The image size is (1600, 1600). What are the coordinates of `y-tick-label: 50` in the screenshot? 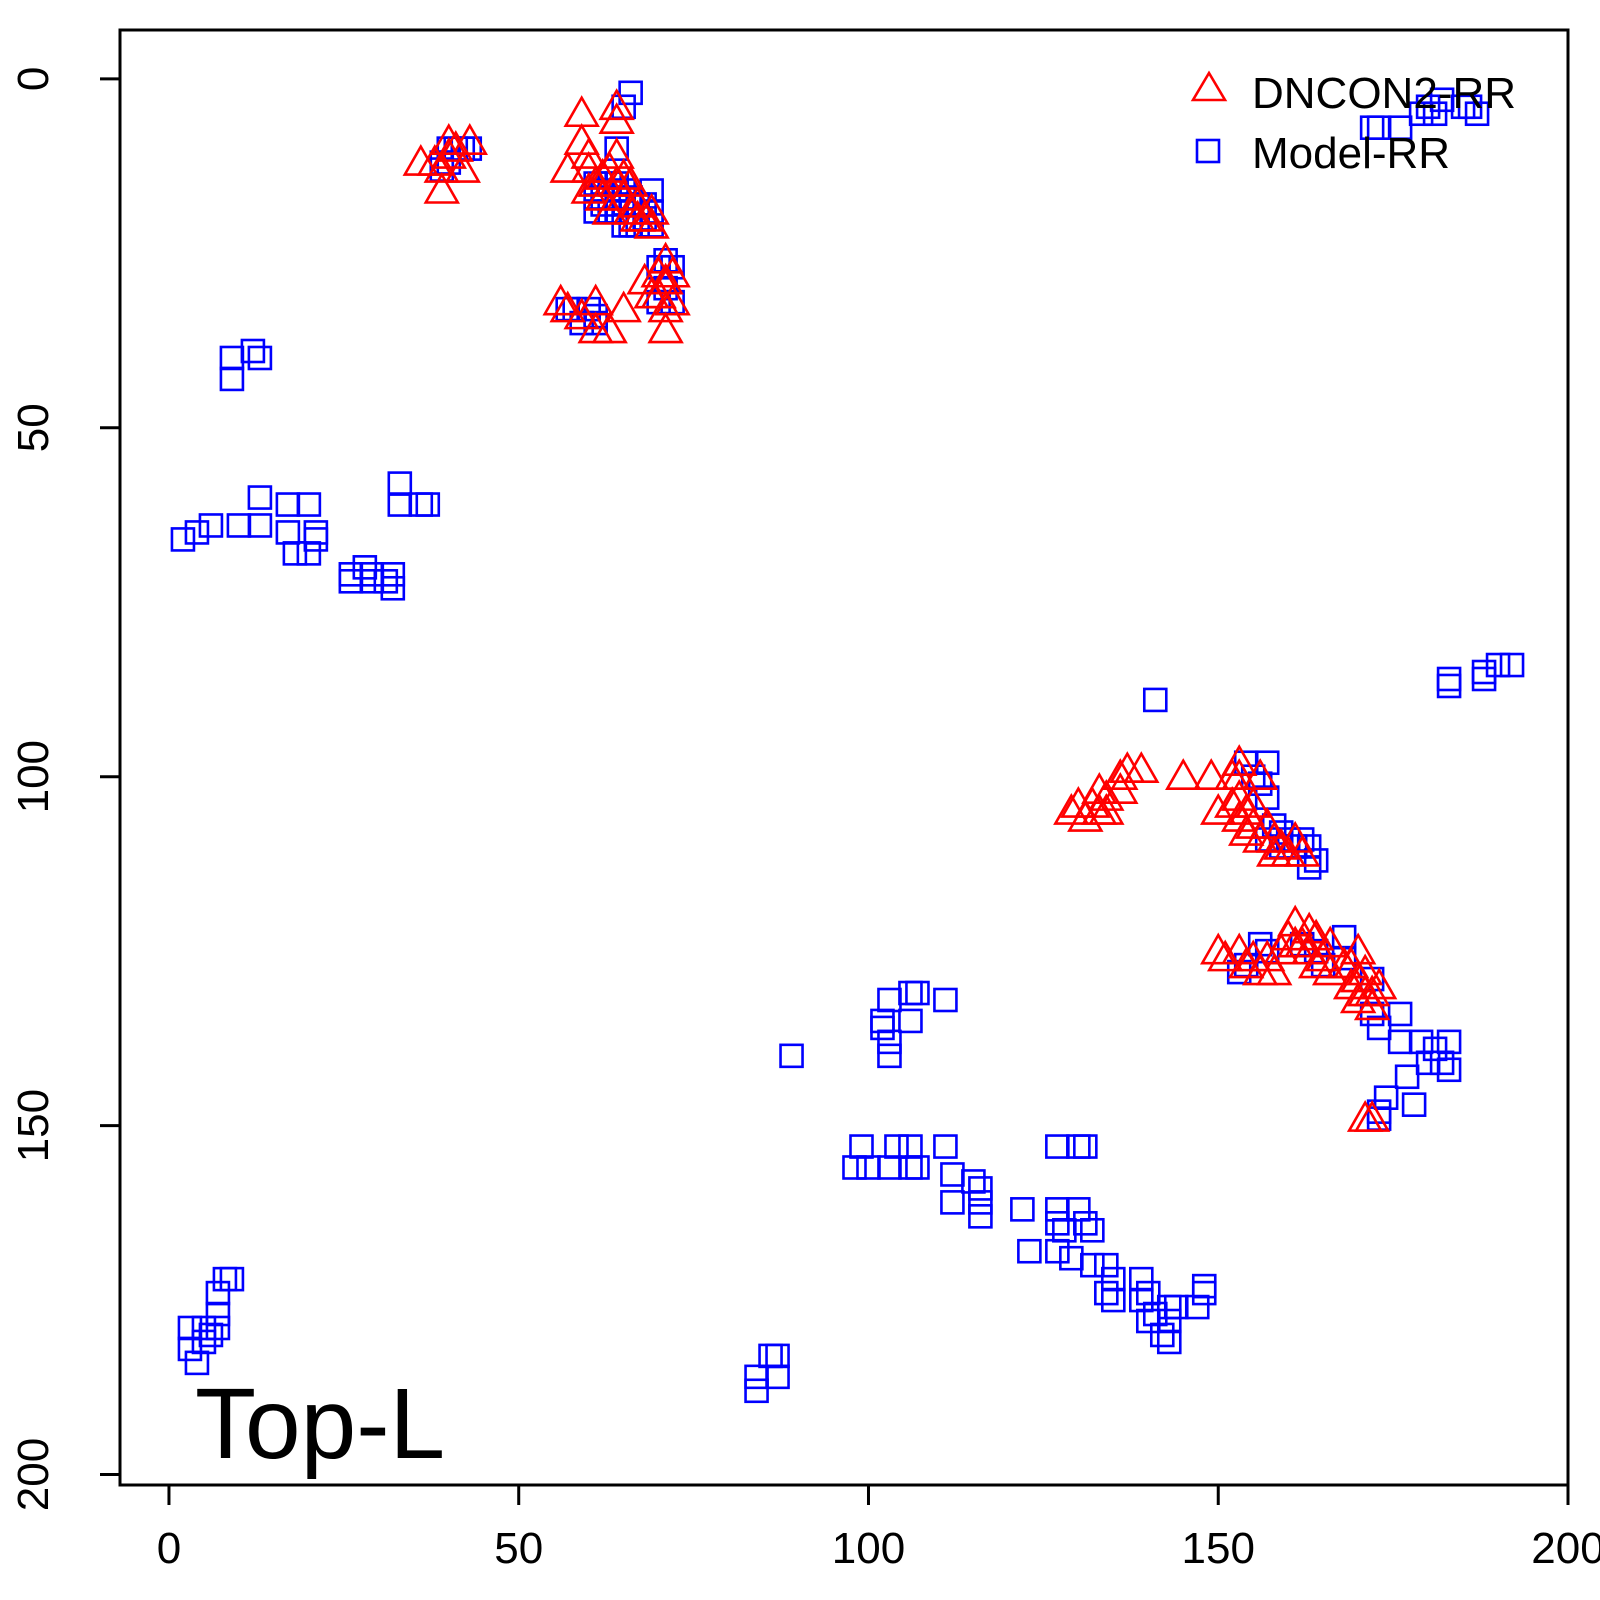 It's located at (33, 427).